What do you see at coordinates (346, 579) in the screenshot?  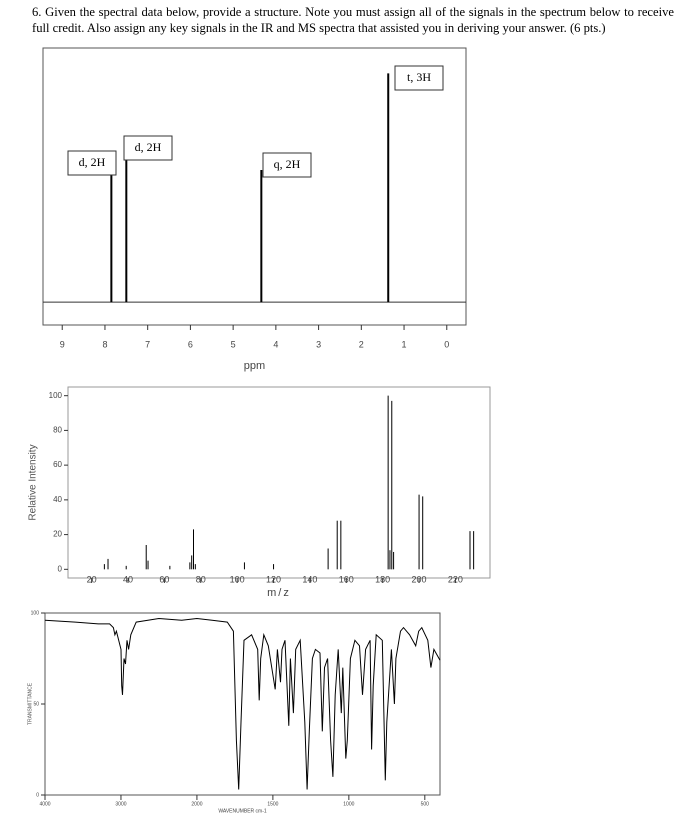 I see `x-tick-label: 160` at bounding box center [346, 579].